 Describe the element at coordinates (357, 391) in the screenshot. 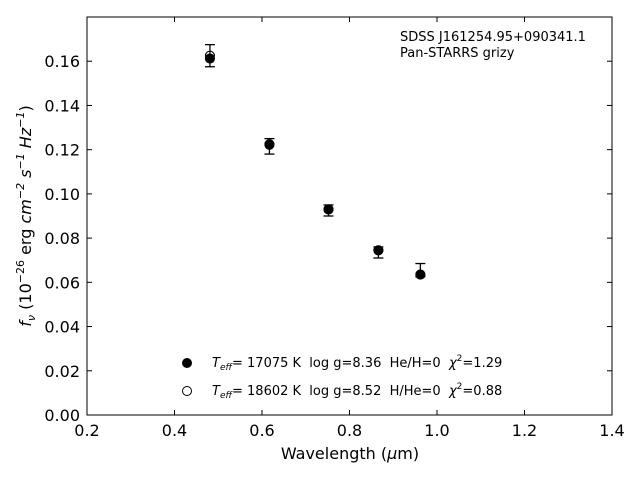

I see `legend-entry-2: Teff= 18602 K log g=8.52 H/He=0 χ2=0.88` at that location.